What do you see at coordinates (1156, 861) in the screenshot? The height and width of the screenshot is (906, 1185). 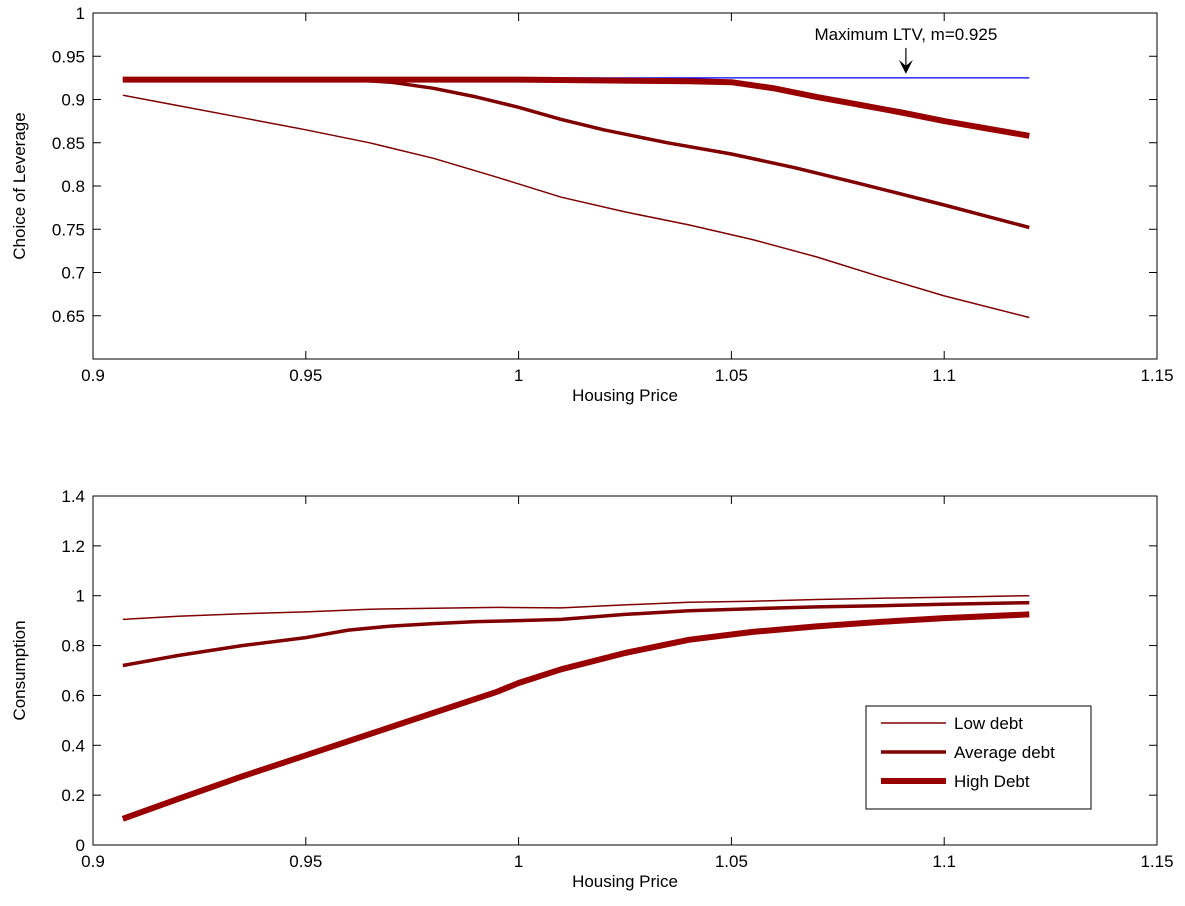 I see `bottom-x-tick-label: 1.15` at bounding box center [1156, 861].